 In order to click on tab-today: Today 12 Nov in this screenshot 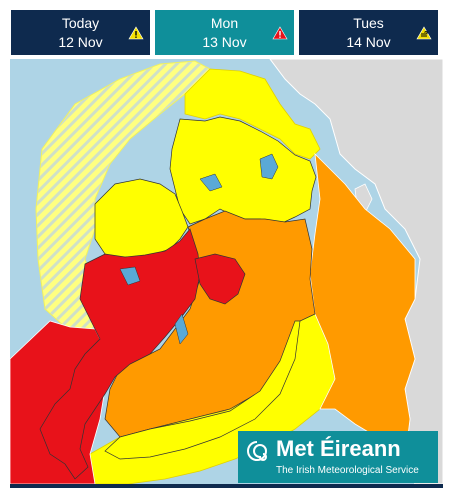, I will do `click(80, 32)`.